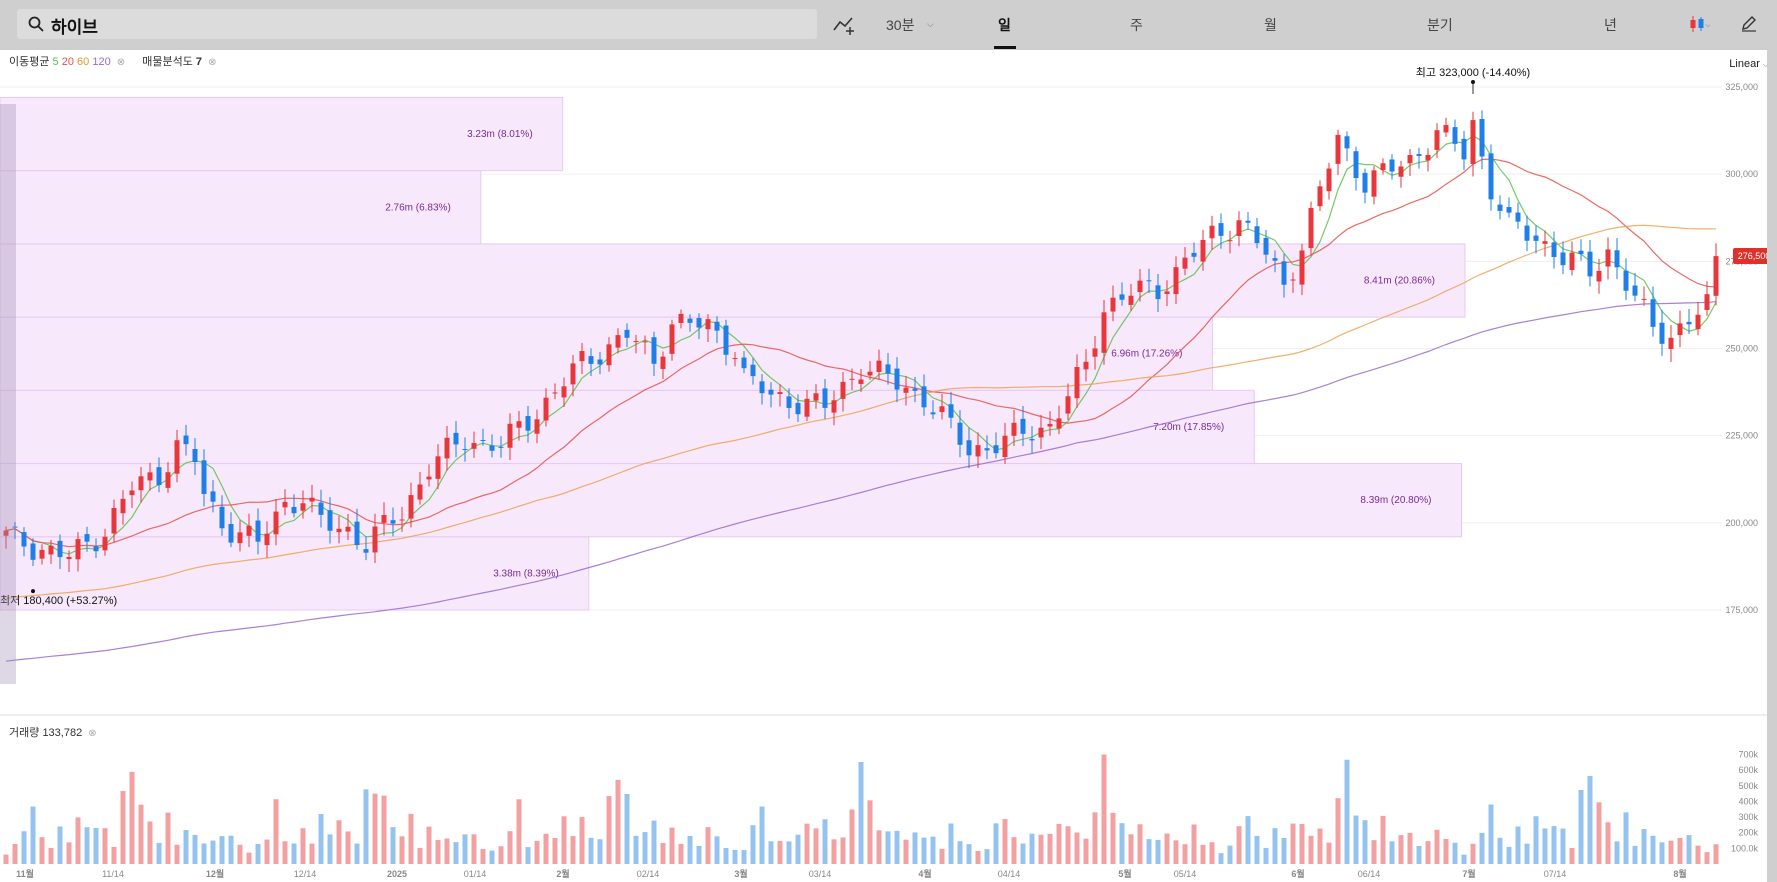 The width and height of the screenshot is (1777, 882). Describe the element at coordinates (417, 24) in the screenshot. I see `search-box: 하이브` at that location.